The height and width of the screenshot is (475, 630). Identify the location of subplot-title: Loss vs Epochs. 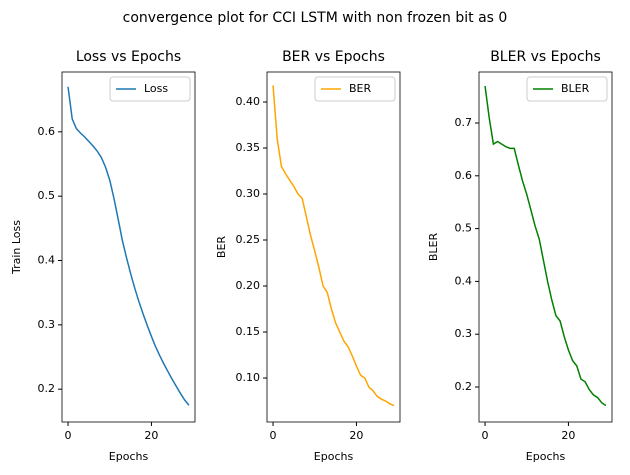
(128, 57).